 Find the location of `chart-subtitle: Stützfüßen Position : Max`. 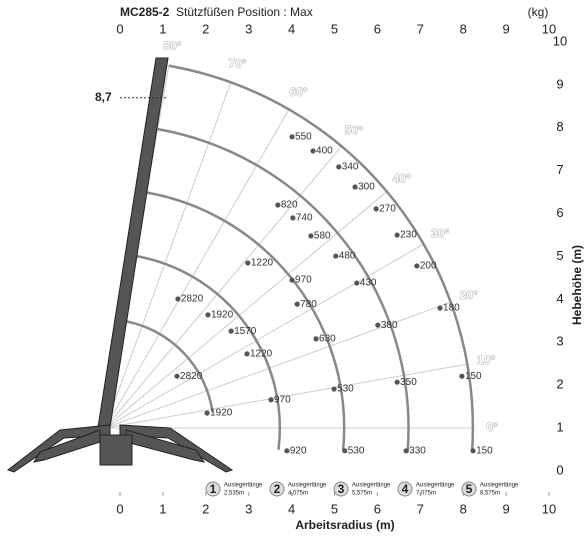

chart-subtitle: Stützfüßen Position : Max is located at coordinates (244, 12).